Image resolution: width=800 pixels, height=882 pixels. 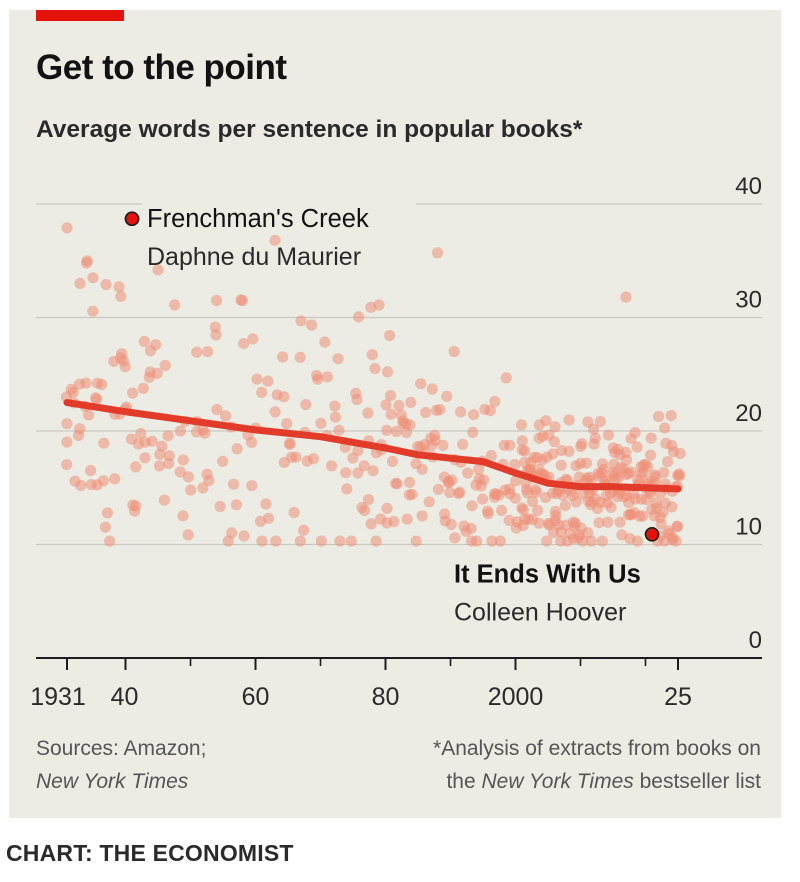 I want to click on chart-credit: CHART: THE ECONOMIST, so click(x=150, y=853).